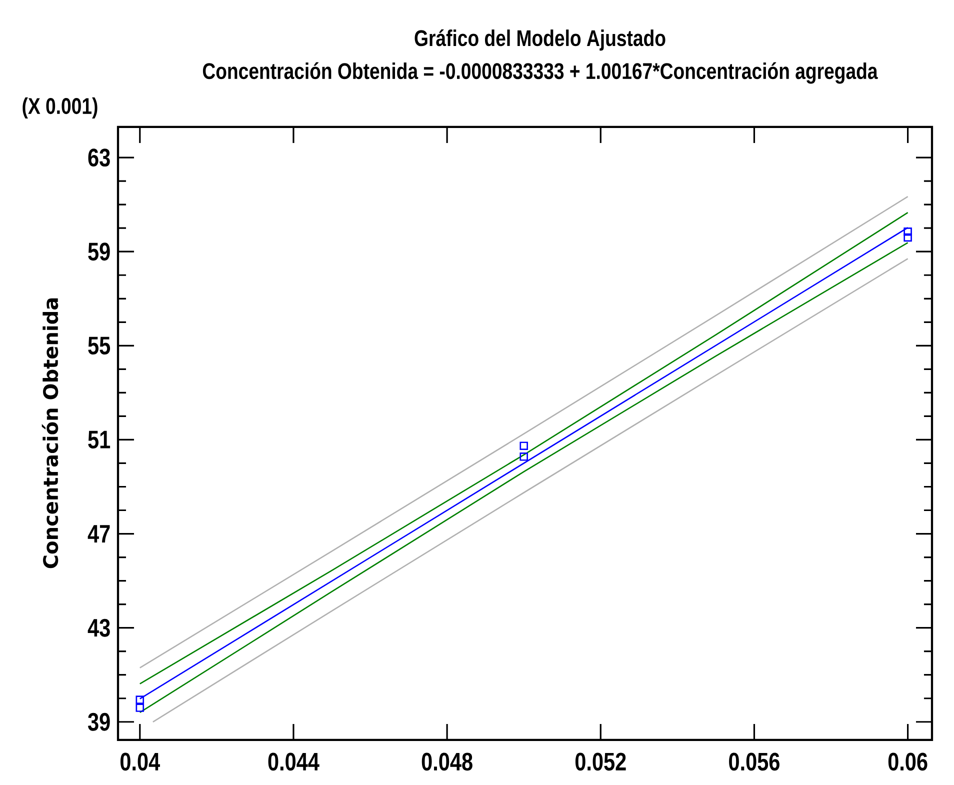  What do you see at coordinates (60, 108) in the screenshot?
I see `text: (X 0.001)` at bounding box center [60, 108].